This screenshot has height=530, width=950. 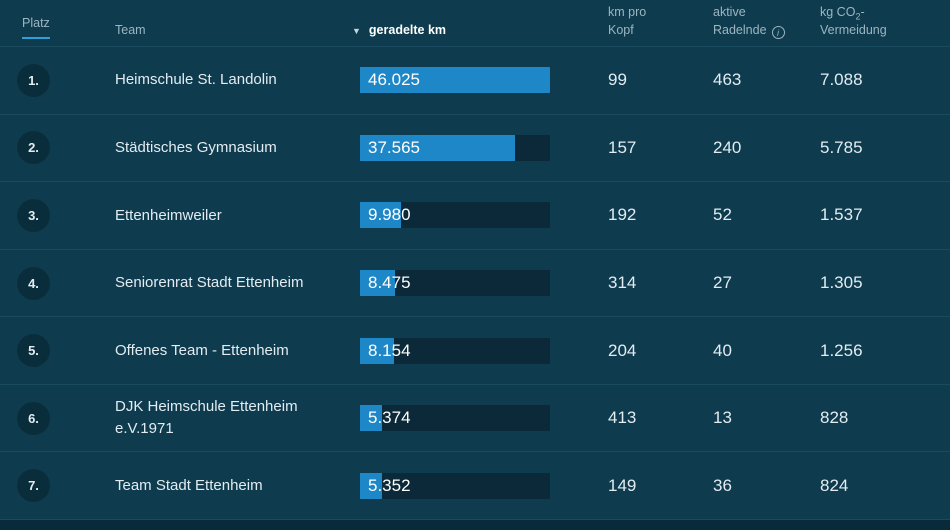 I want to click on radelnde-label: Radelnde, so click(x=740, y=29).